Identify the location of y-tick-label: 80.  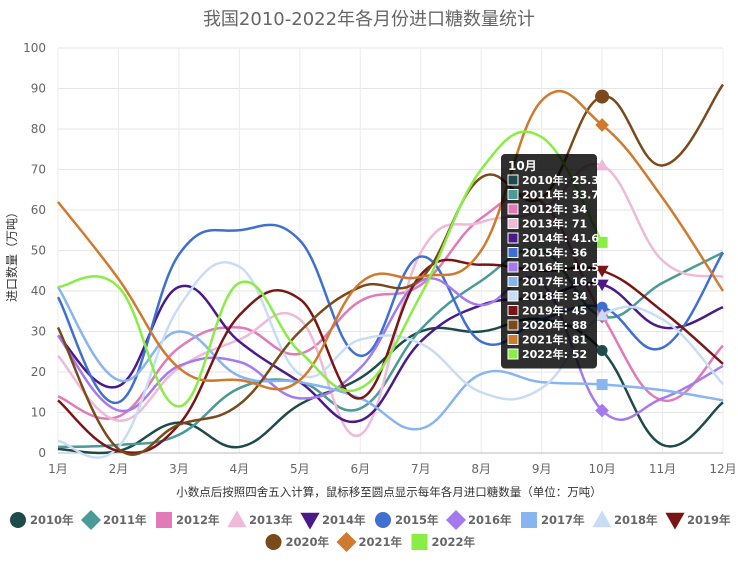
(38, 129).